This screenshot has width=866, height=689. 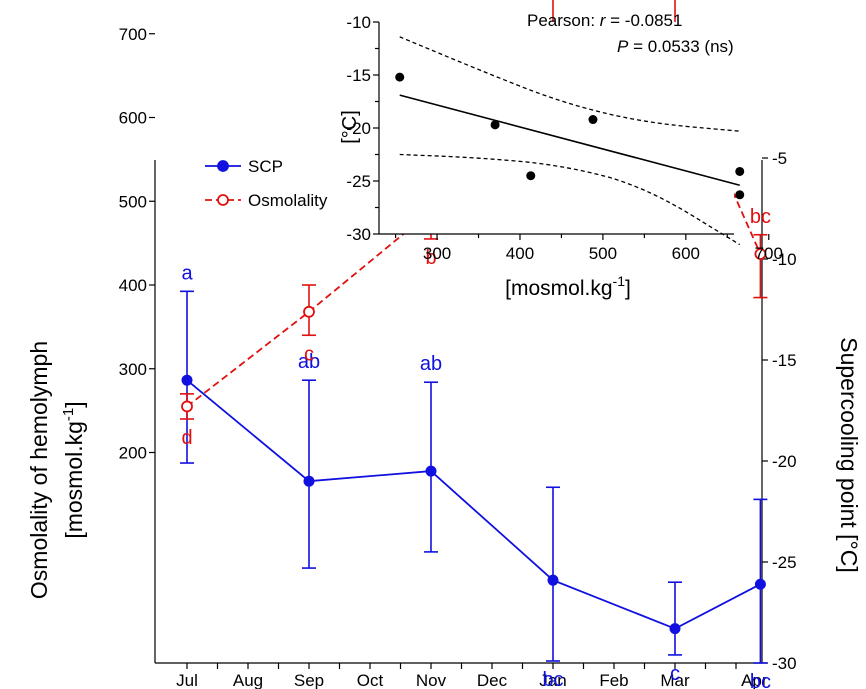 What do you see at coordinates (675, 674) in the screenshot?
I see `scp-significance-label: c` at bounding box center [675, 674].